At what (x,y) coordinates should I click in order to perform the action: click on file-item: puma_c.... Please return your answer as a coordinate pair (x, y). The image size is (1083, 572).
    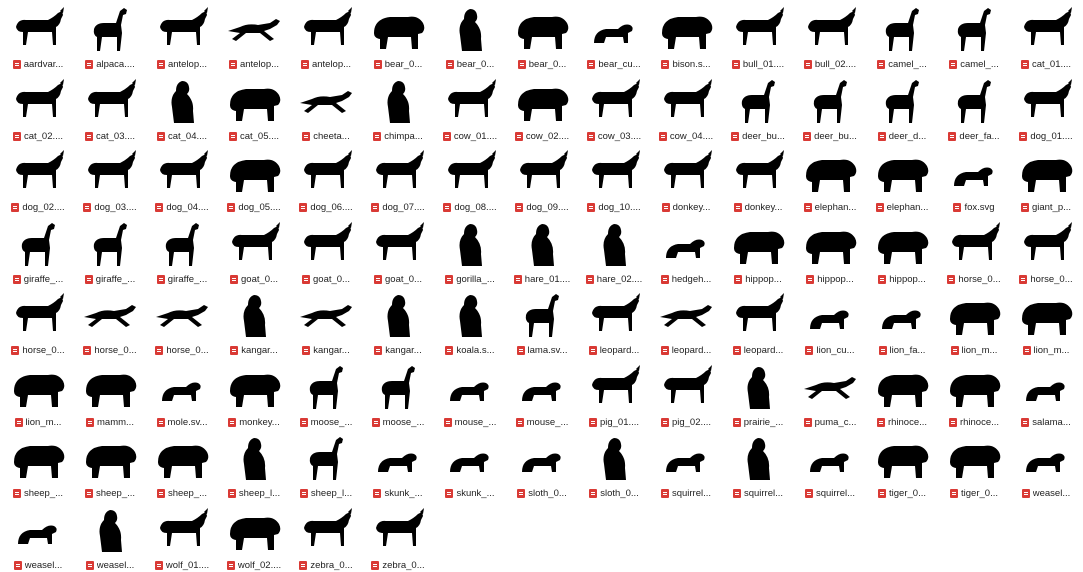
    Looking at the image, I should click on (830, 394).